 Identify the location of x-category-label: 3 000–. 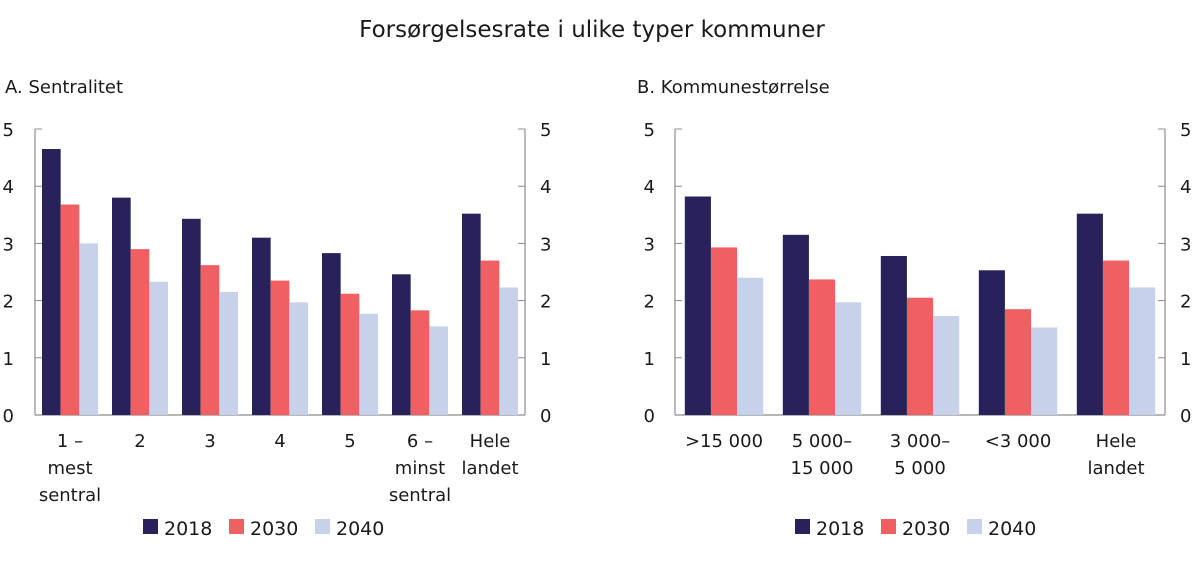
(920, 441).